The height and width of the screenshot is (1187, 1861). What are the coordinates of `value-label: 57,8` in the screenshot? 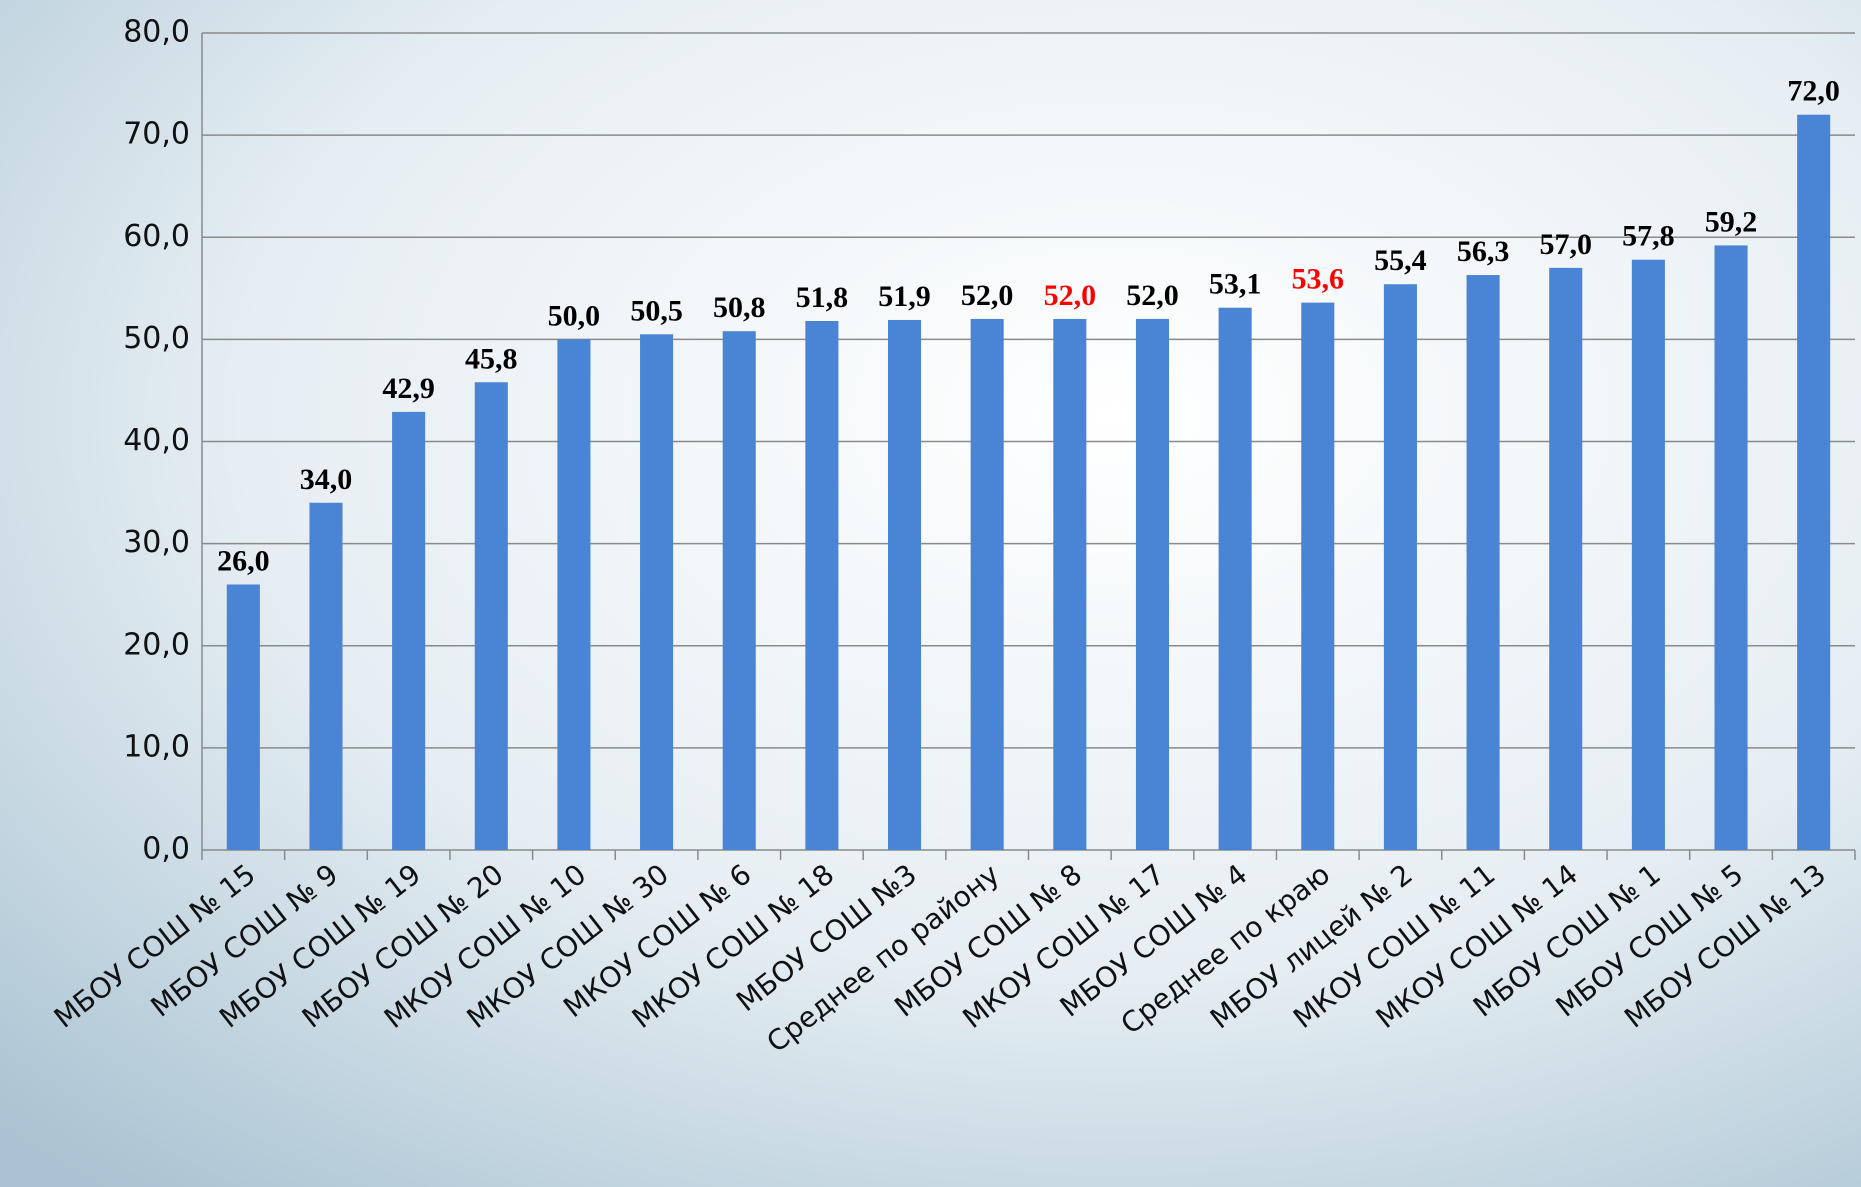 It's located at (1648, 236).